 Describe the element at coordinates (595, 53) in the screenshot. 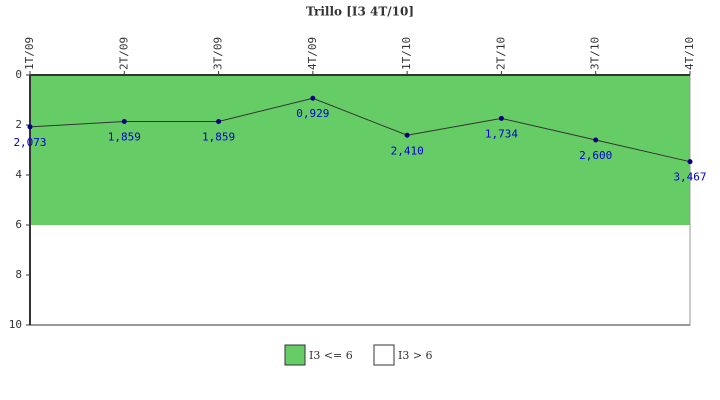

I see `x-tick-label: 3T/10` at that location.